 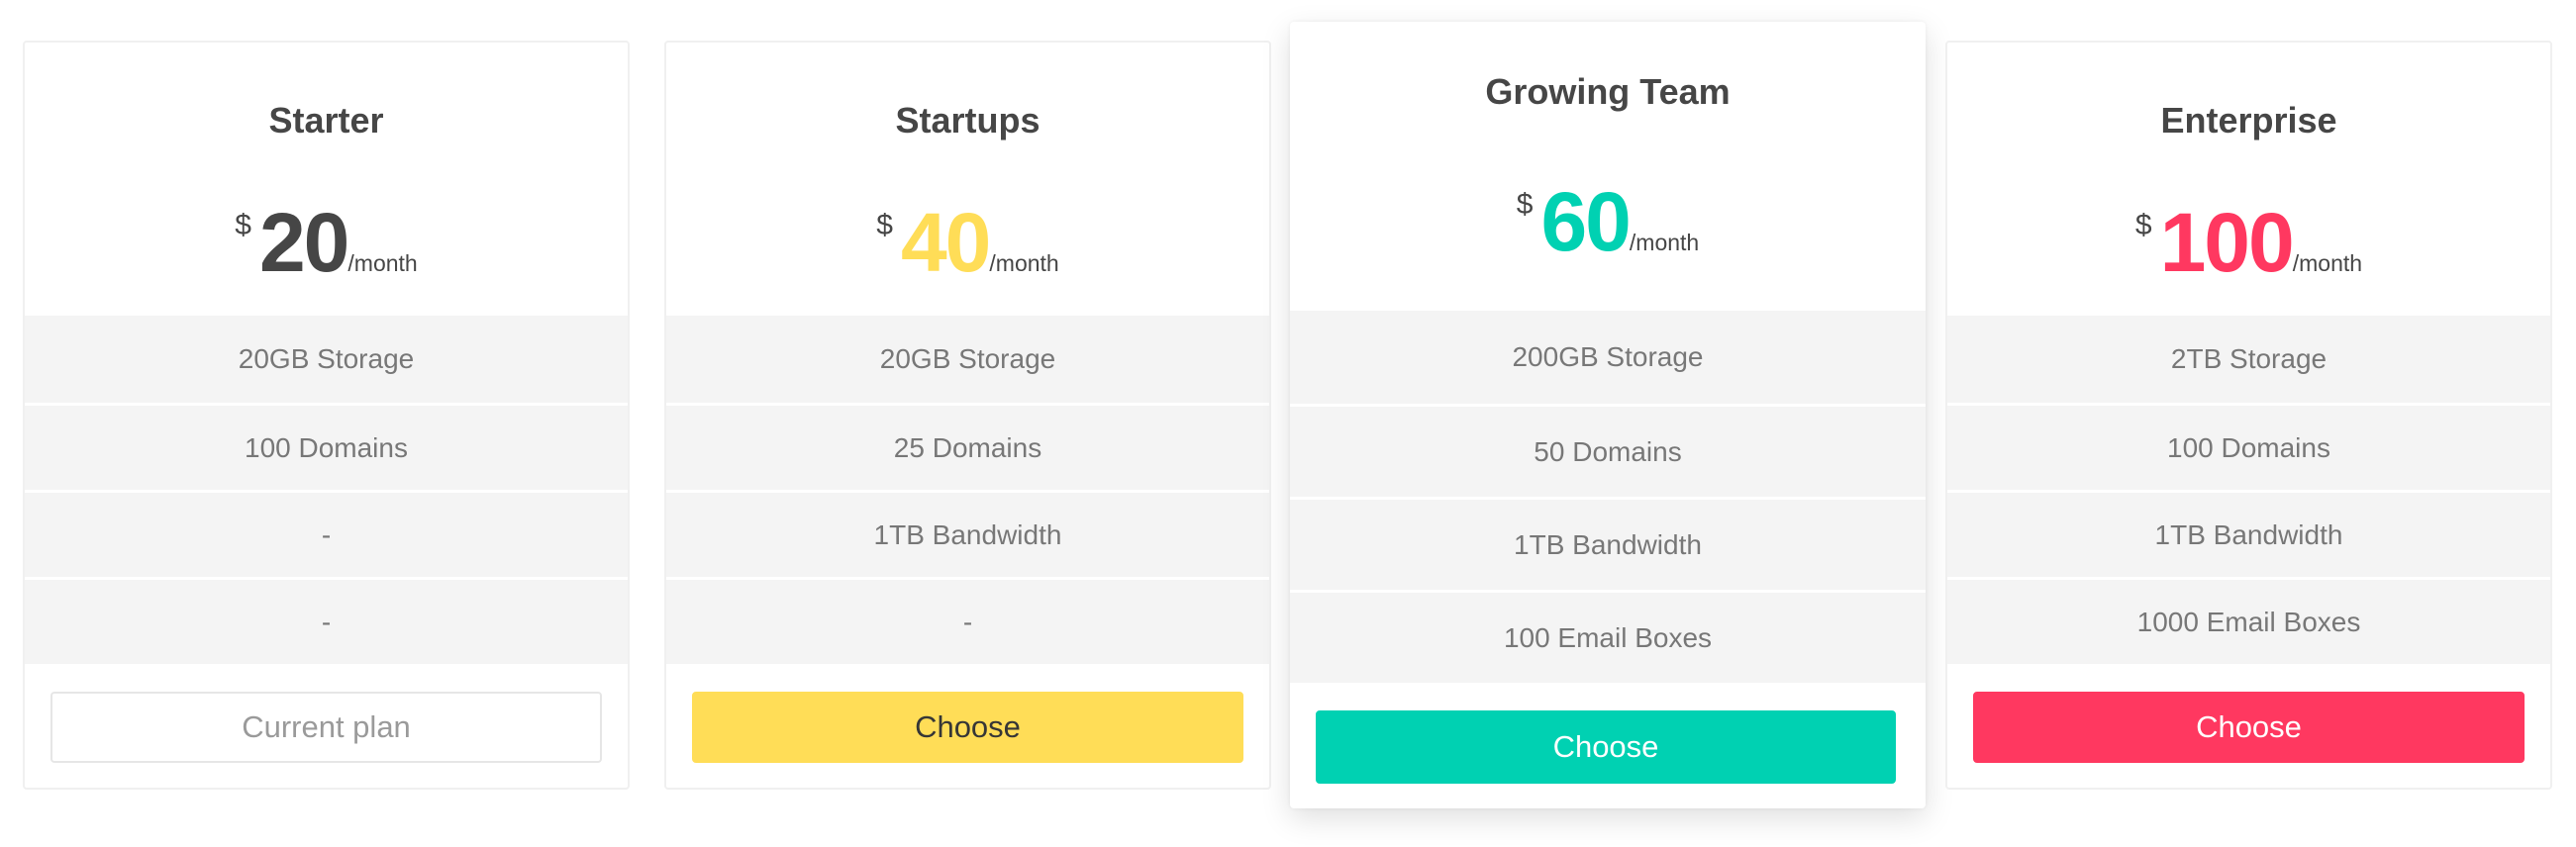 What do you see at coordinates (1608, 91) in the screenshot?
I see `plan-title: Growing Team` at bounding box center [1608, 91].